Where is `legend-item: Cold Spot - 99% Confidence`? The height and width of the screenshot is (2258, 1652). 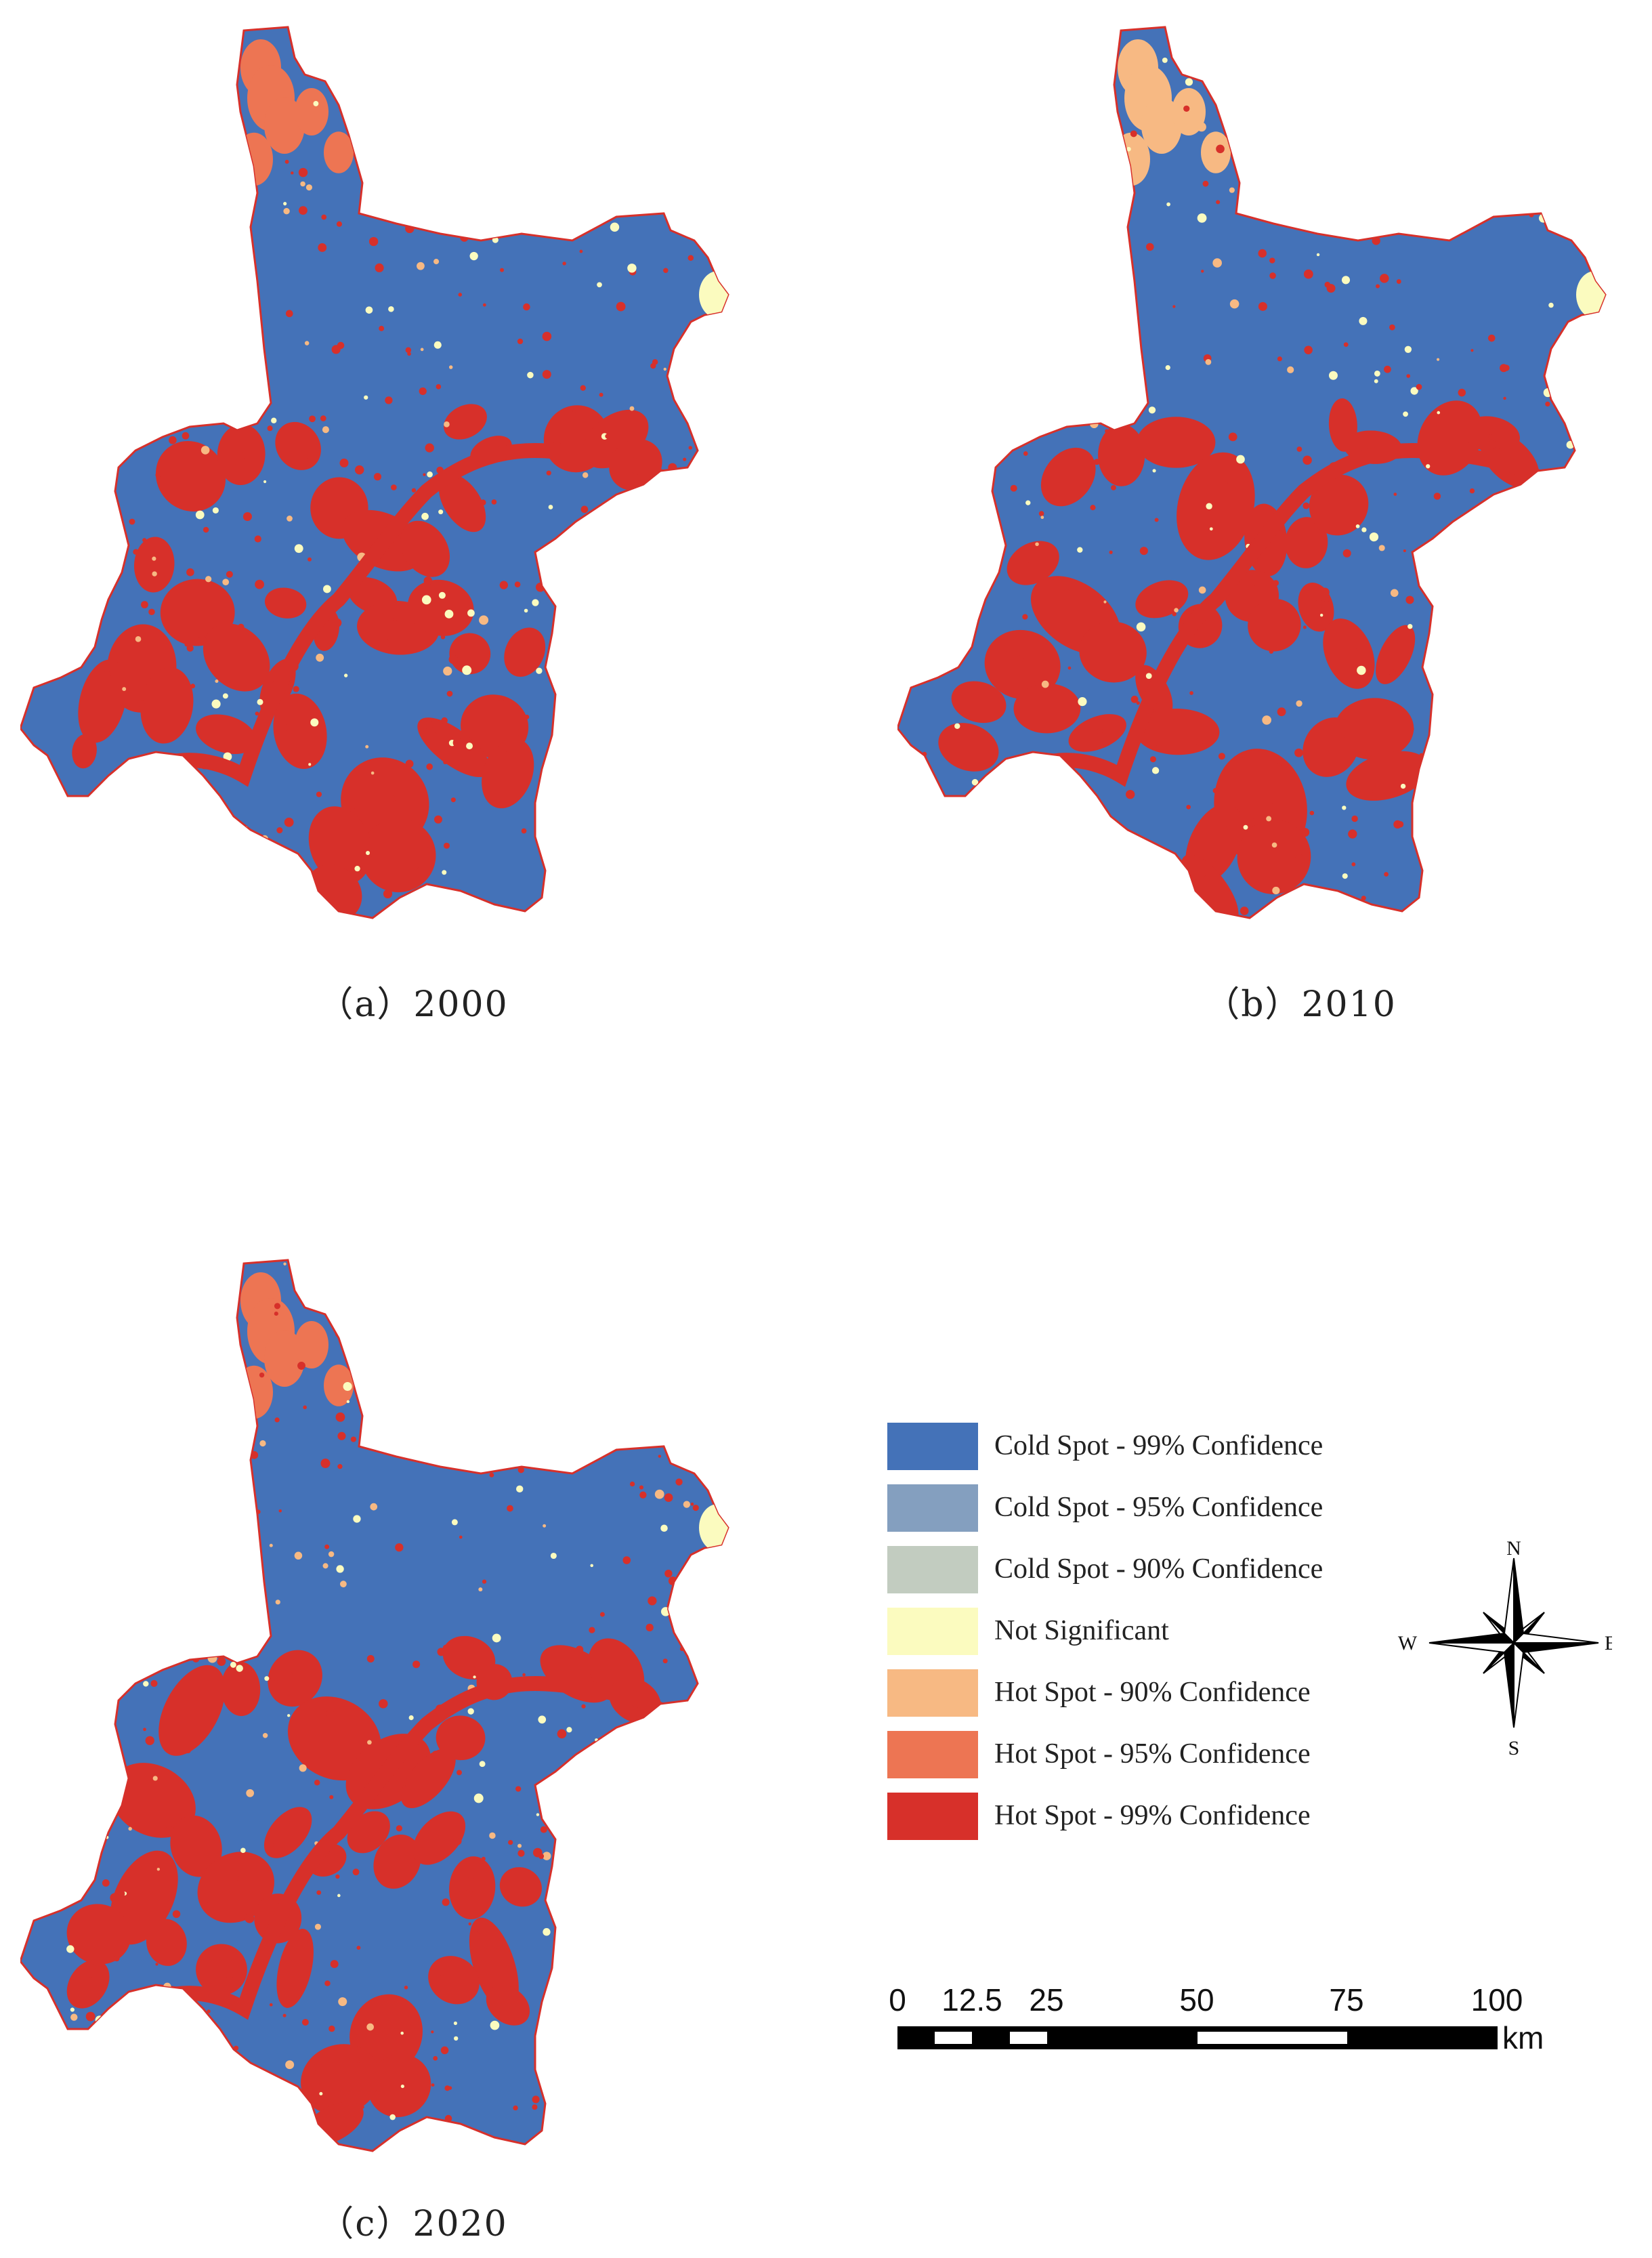 legend-item: Cold Spot - 99% Confidence is located at coordinates (1144, 1446).